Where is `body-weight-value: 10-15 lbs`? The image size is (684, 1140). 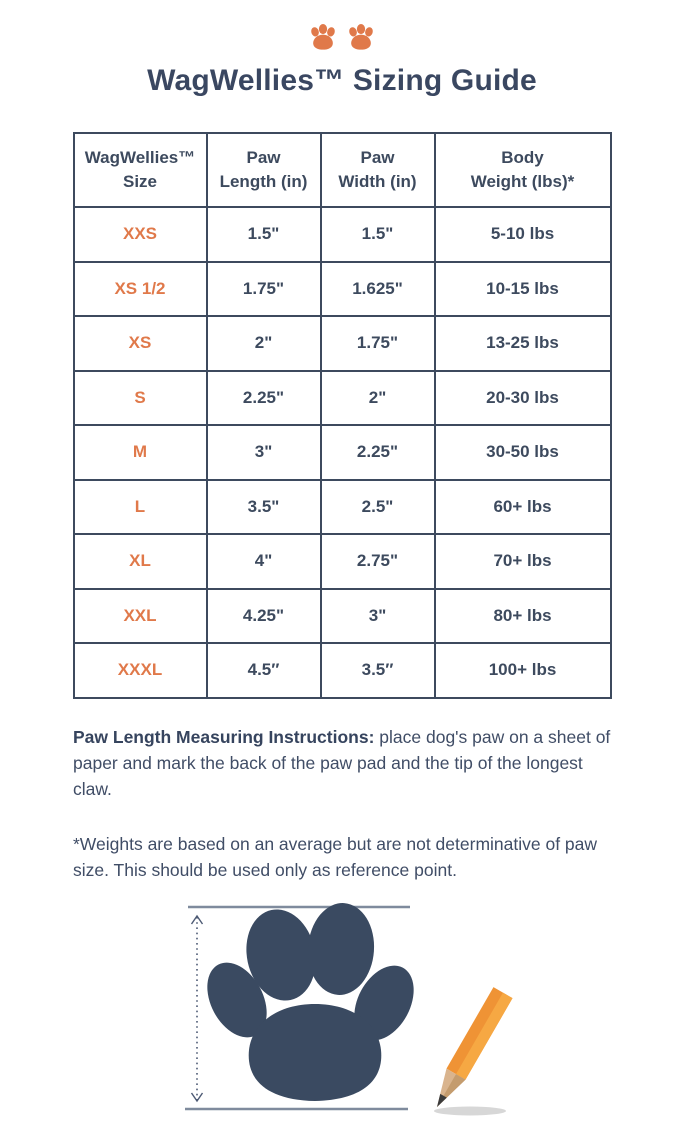
body-weight-value: 10-15 lbs is located at coordinates (522, 288).